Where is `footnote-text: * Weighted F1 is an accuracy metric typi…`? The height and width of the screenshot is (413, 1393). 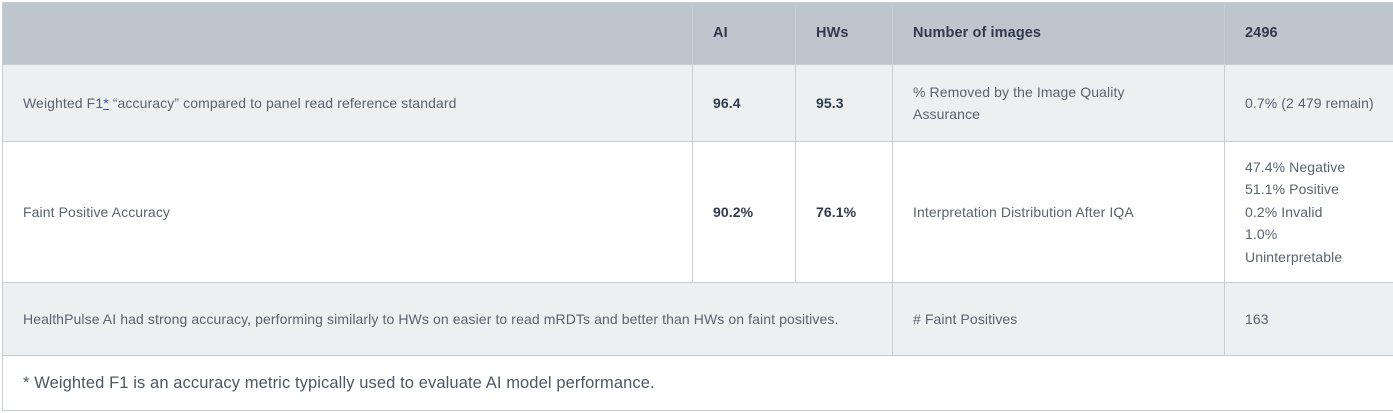 footnote-text: * Weighted F1 is an accuracy metric typi… is located at coordinates (698, 382).